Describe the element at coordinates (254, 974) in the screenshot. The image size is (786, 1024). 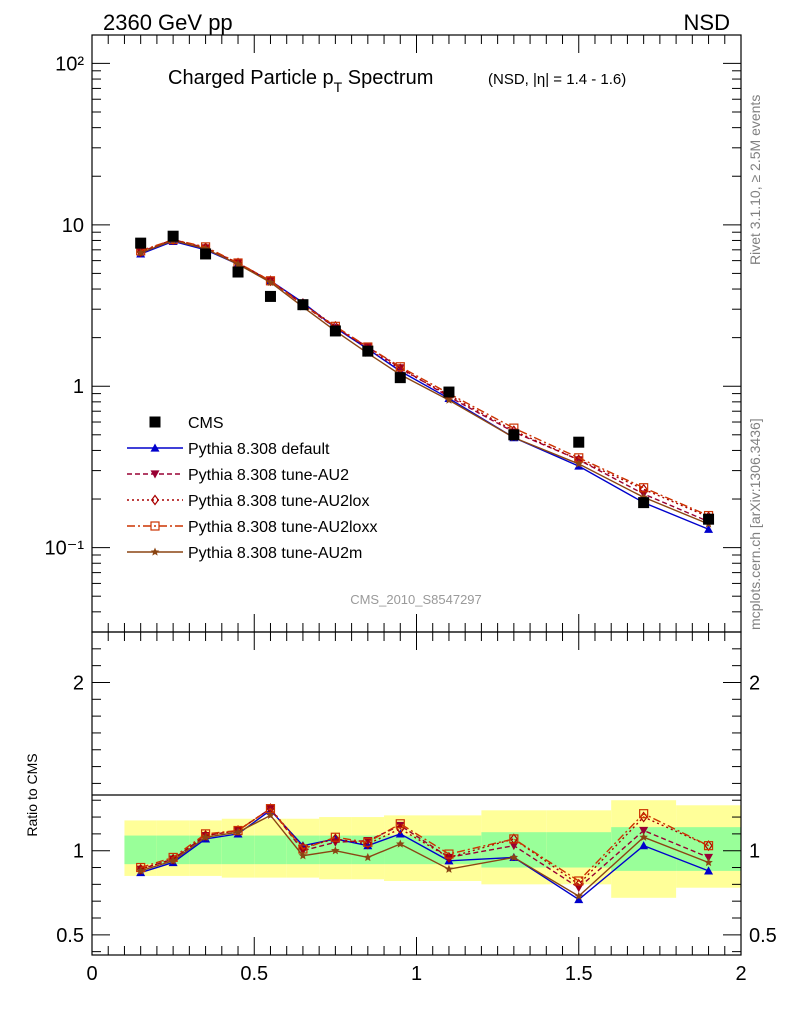
I see `x-tick-label: 0.5` at that location.